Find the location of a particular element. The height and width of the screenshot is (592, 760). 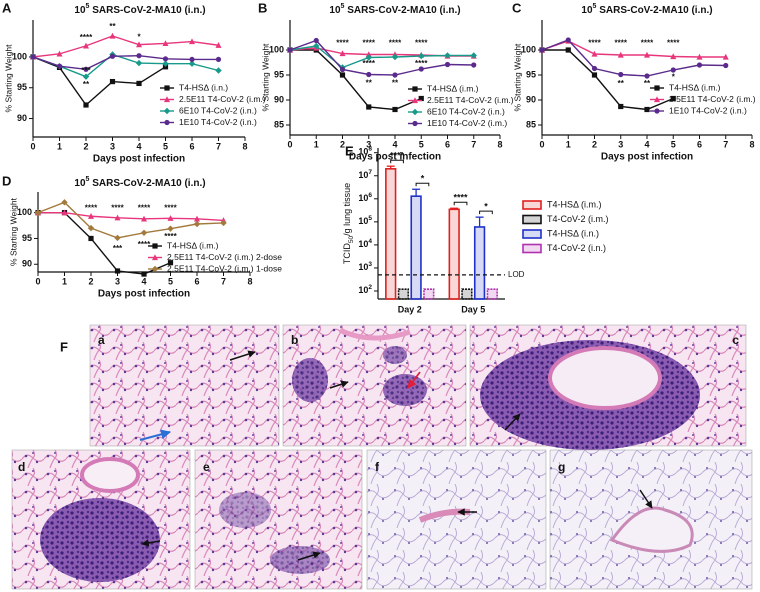

x-tick-label: 8 is located at coordinates (499, 144).